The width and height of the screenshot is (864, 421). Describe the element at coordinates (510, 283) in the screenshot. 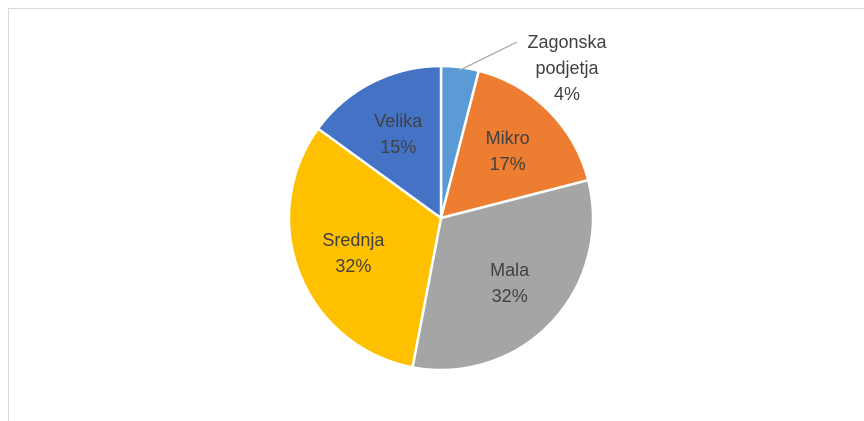

I see `data-label: Mala 32%` at that location.